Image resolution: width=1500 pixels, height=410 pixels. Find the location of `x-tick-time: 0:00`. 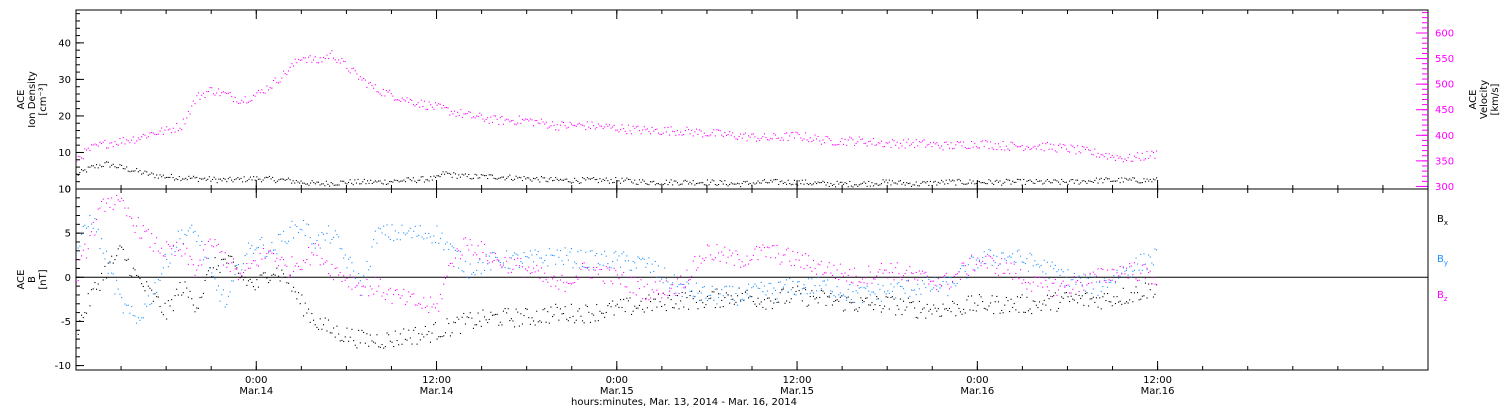

x-tick-time: 0:00 is located at coordinates (977, 380).